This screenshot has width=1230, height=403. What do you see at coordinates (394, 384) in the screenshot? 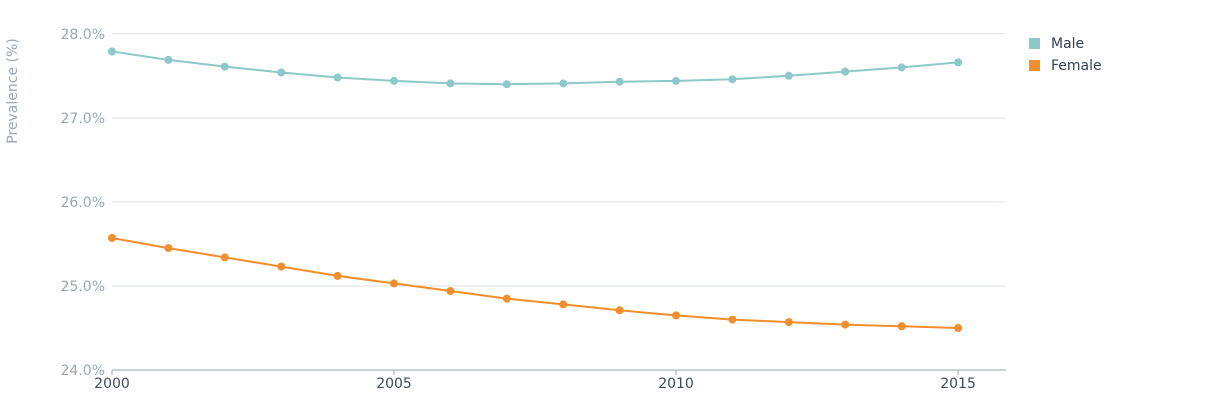
I see `x-tick-label: 2005` at bounding box center [394, 384].